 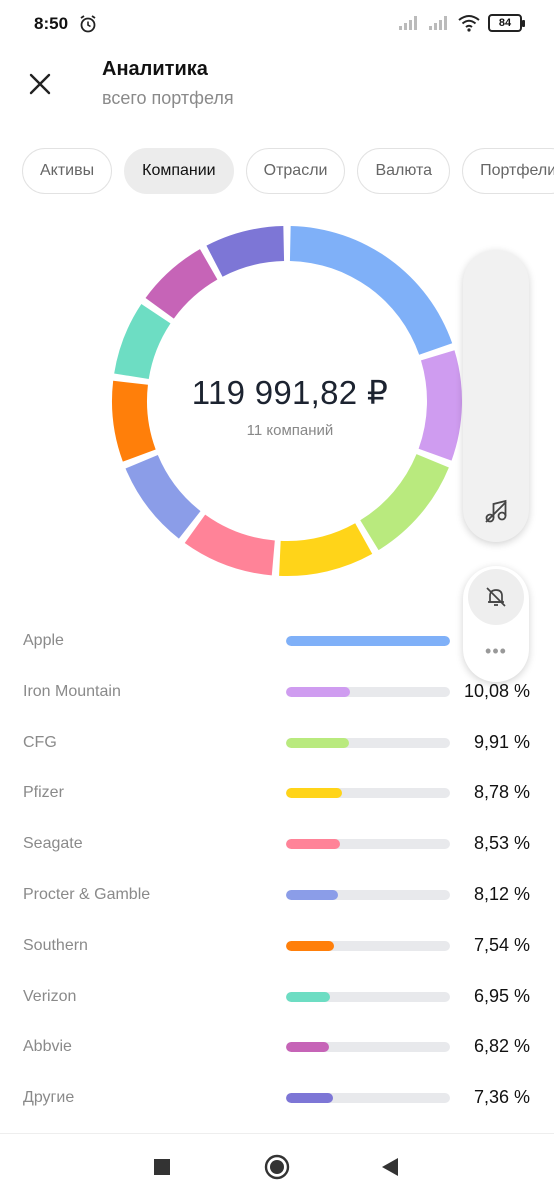 I want to click on holding-percent: 7,54 %, so click(x=501, y=944).